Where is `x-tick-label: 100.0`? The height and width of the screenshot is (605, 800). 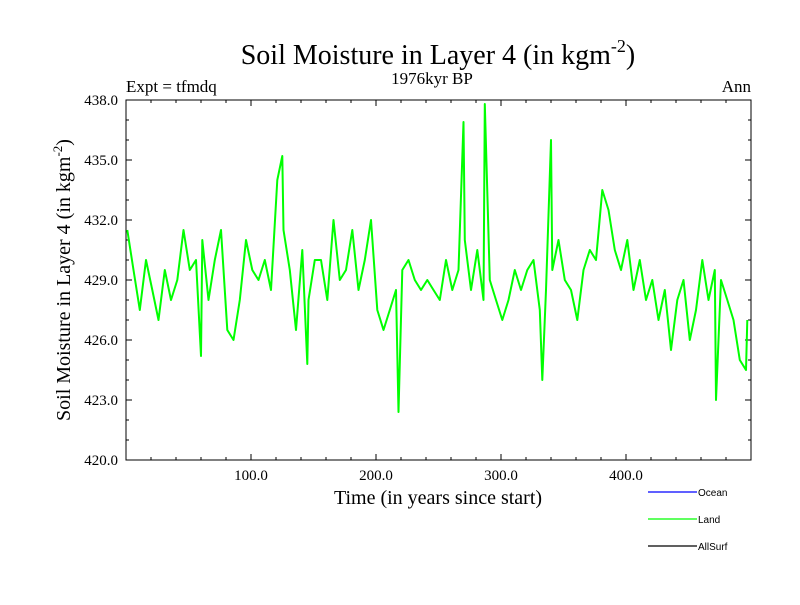
x-tick-label: 100.0 is located at coordinates (251, 476).